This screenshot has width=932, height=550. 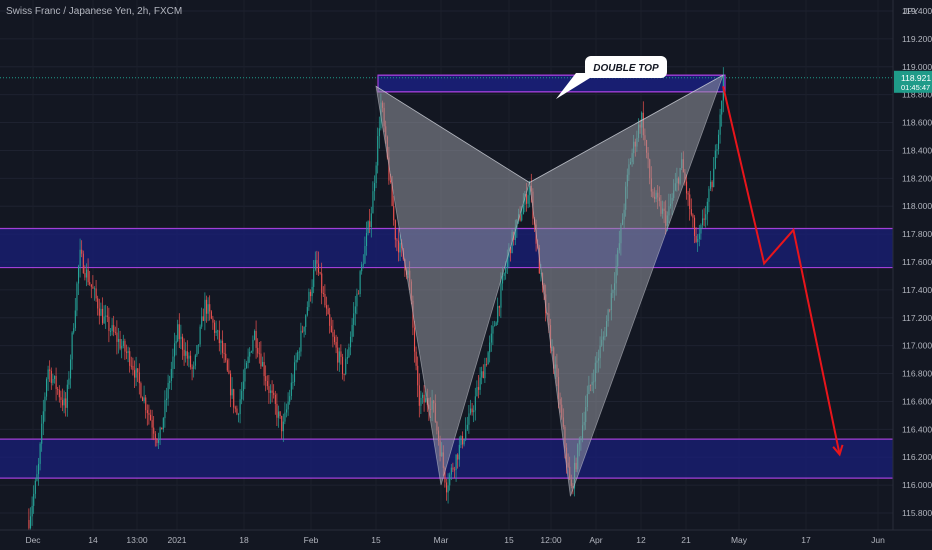 I want to click on pattern-upper-line, so click(x=549, y=128).